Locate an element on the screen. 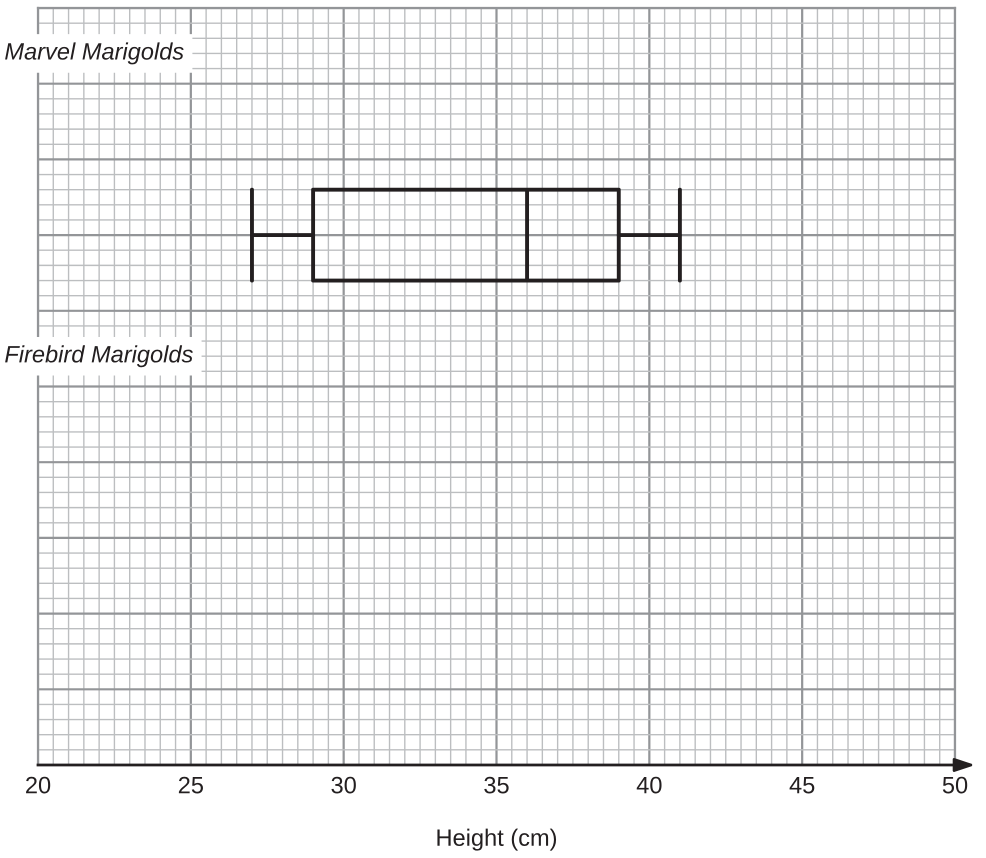 The height and width of the screenshot is (858, 986). y-tick-label: Firebird Marigolds is located at coordinates (99, 356).